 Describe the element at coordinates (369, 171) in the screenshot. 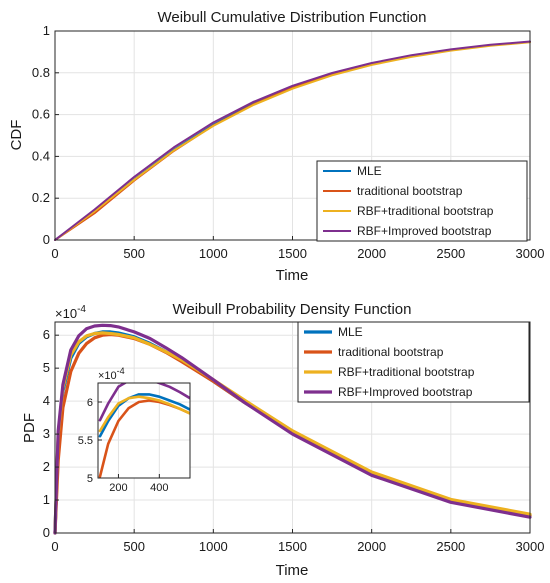

I see `cdf-legend-label: MLE` at that location.